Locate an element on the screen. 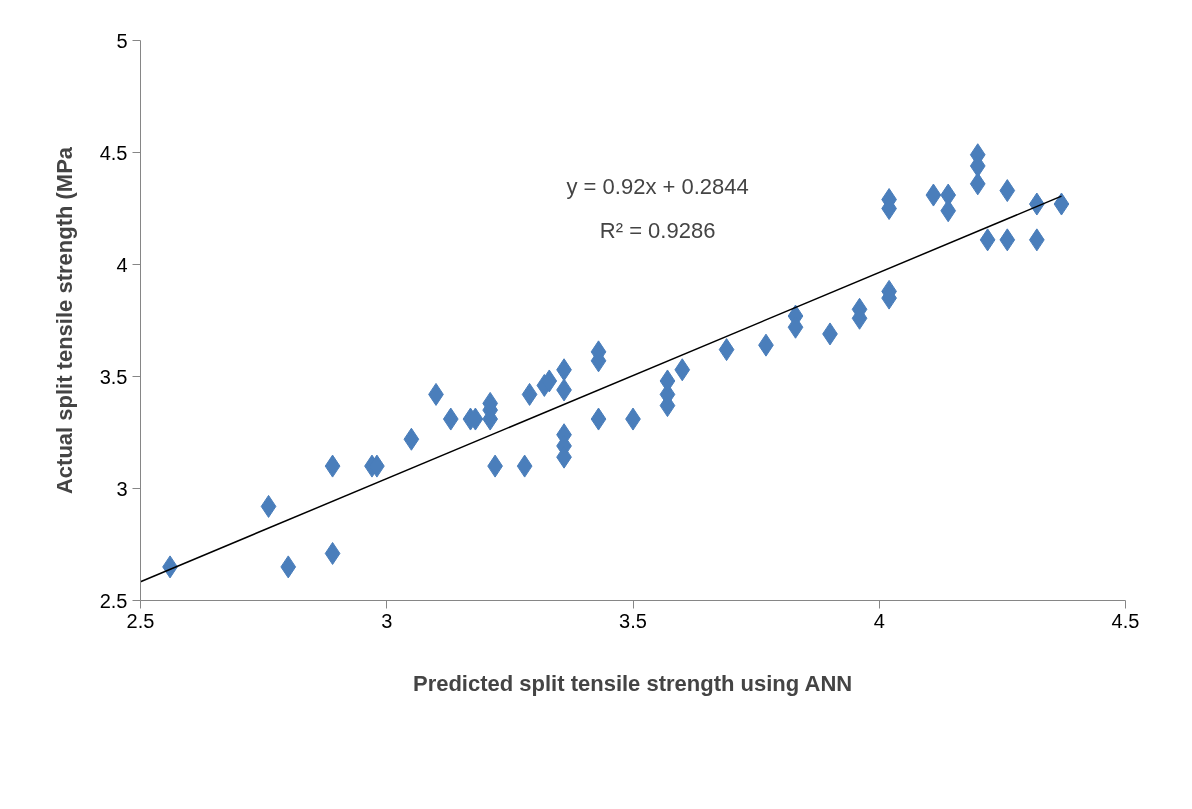  x-tick-label: 3.5 is located at coordinates (633, 620).